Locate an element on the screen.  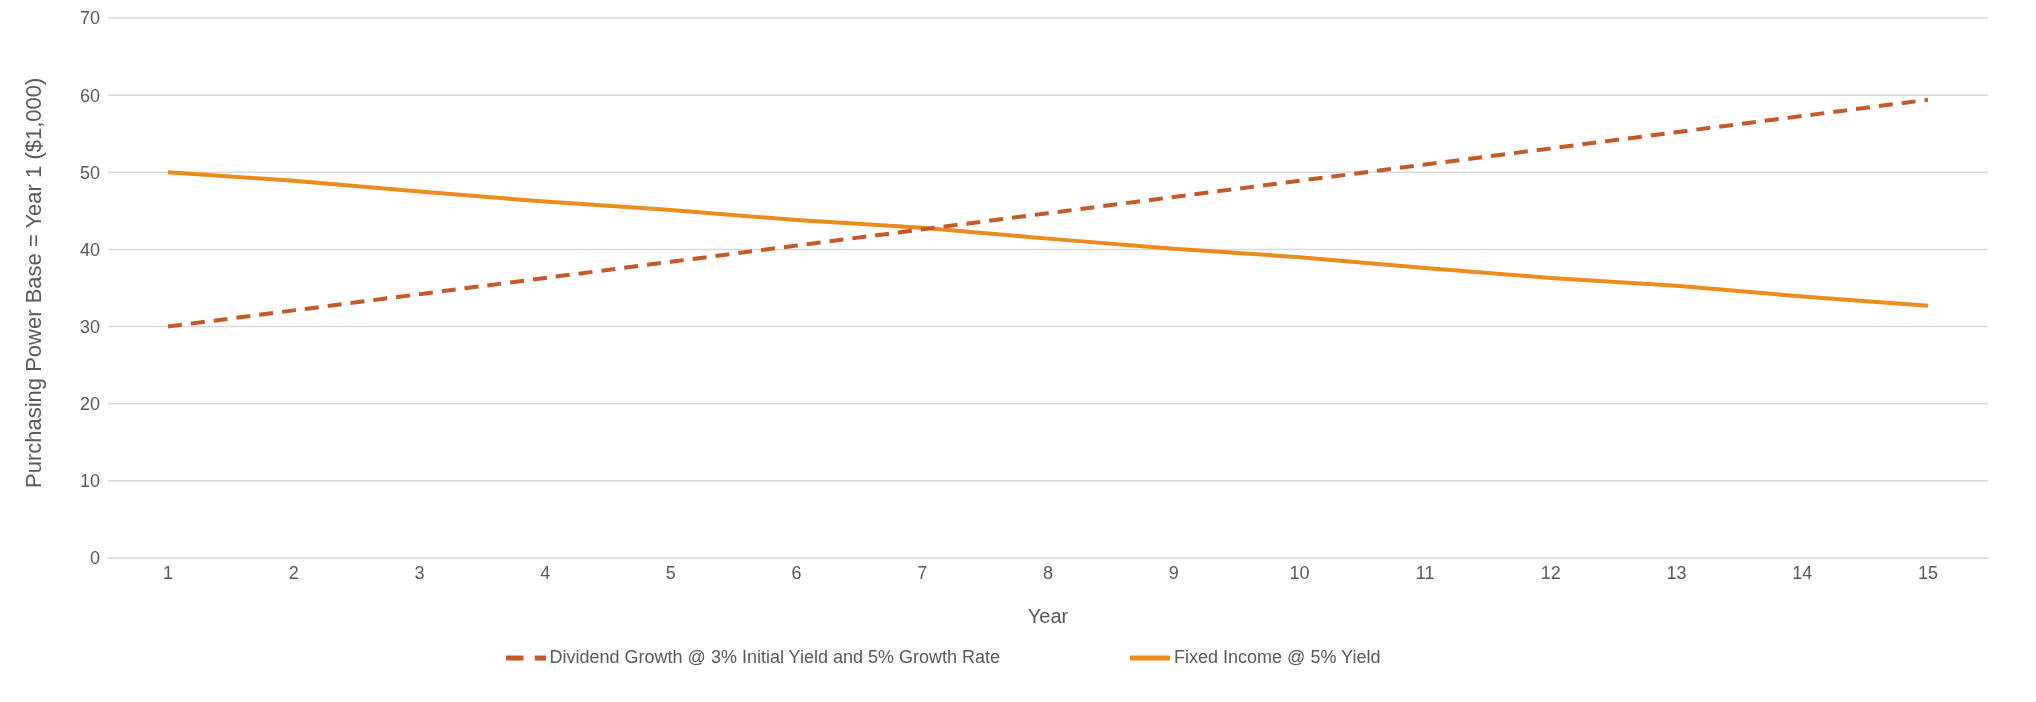
y-tick-label: 10 is located at coordinates (89, 481).